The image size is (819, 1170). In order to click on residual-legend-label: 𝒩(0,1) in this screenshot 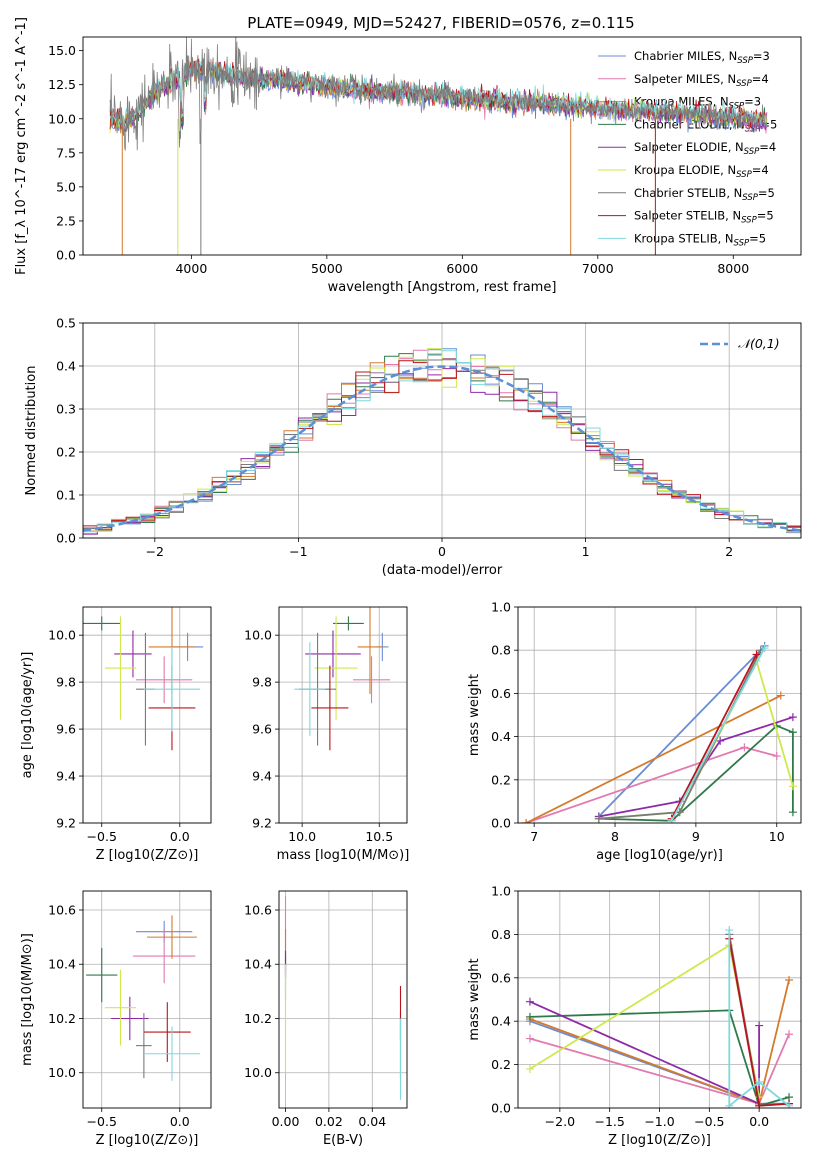, I will do `click(759, 343)`.